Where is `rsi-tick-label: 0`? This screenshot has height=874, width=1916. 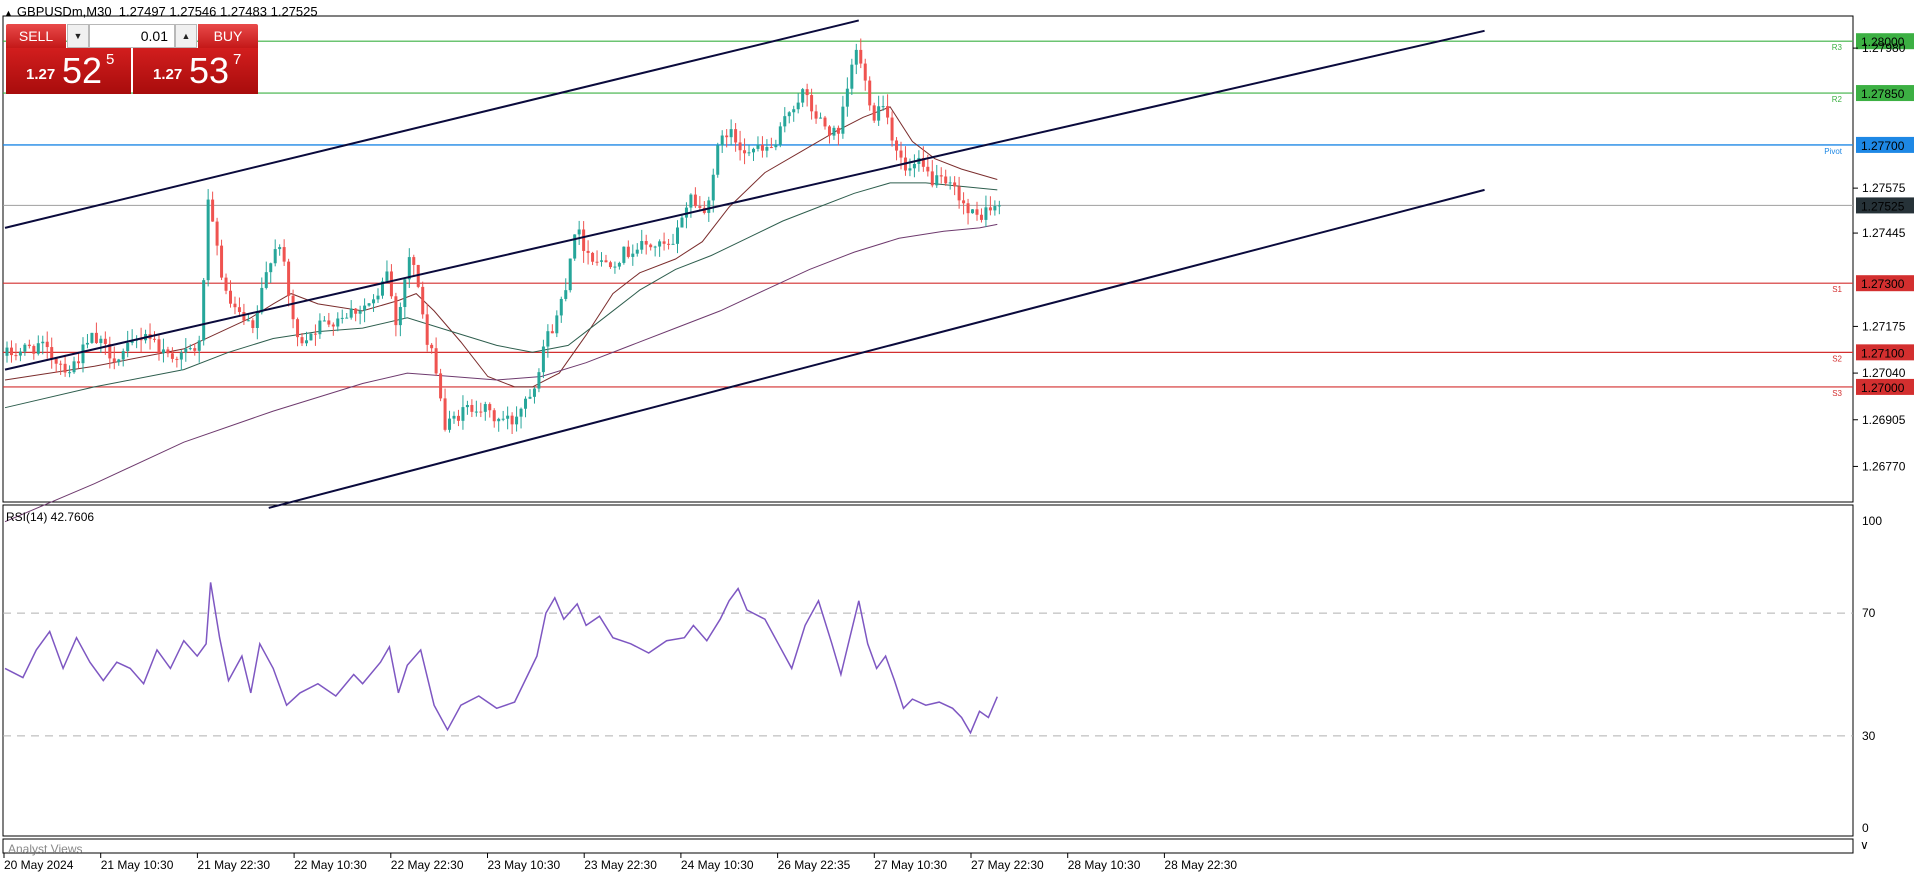 rsi-tick-label: 0 is located at coordinates (1865, 828).